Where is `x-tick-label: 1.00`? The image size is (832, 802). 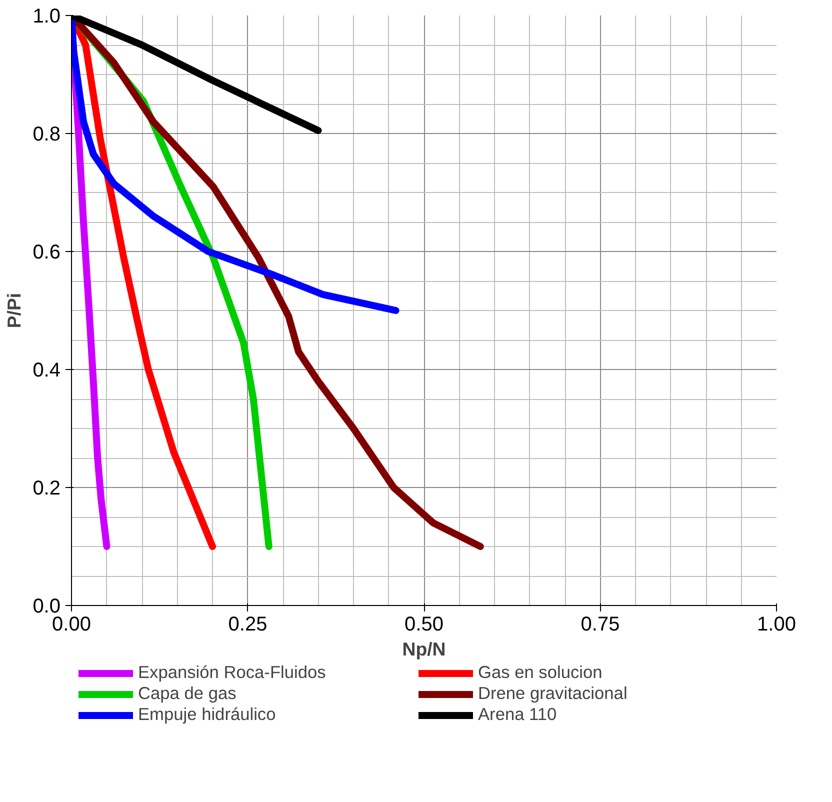 x-tick-label: 1.00 is located at coordinates (776, 625).